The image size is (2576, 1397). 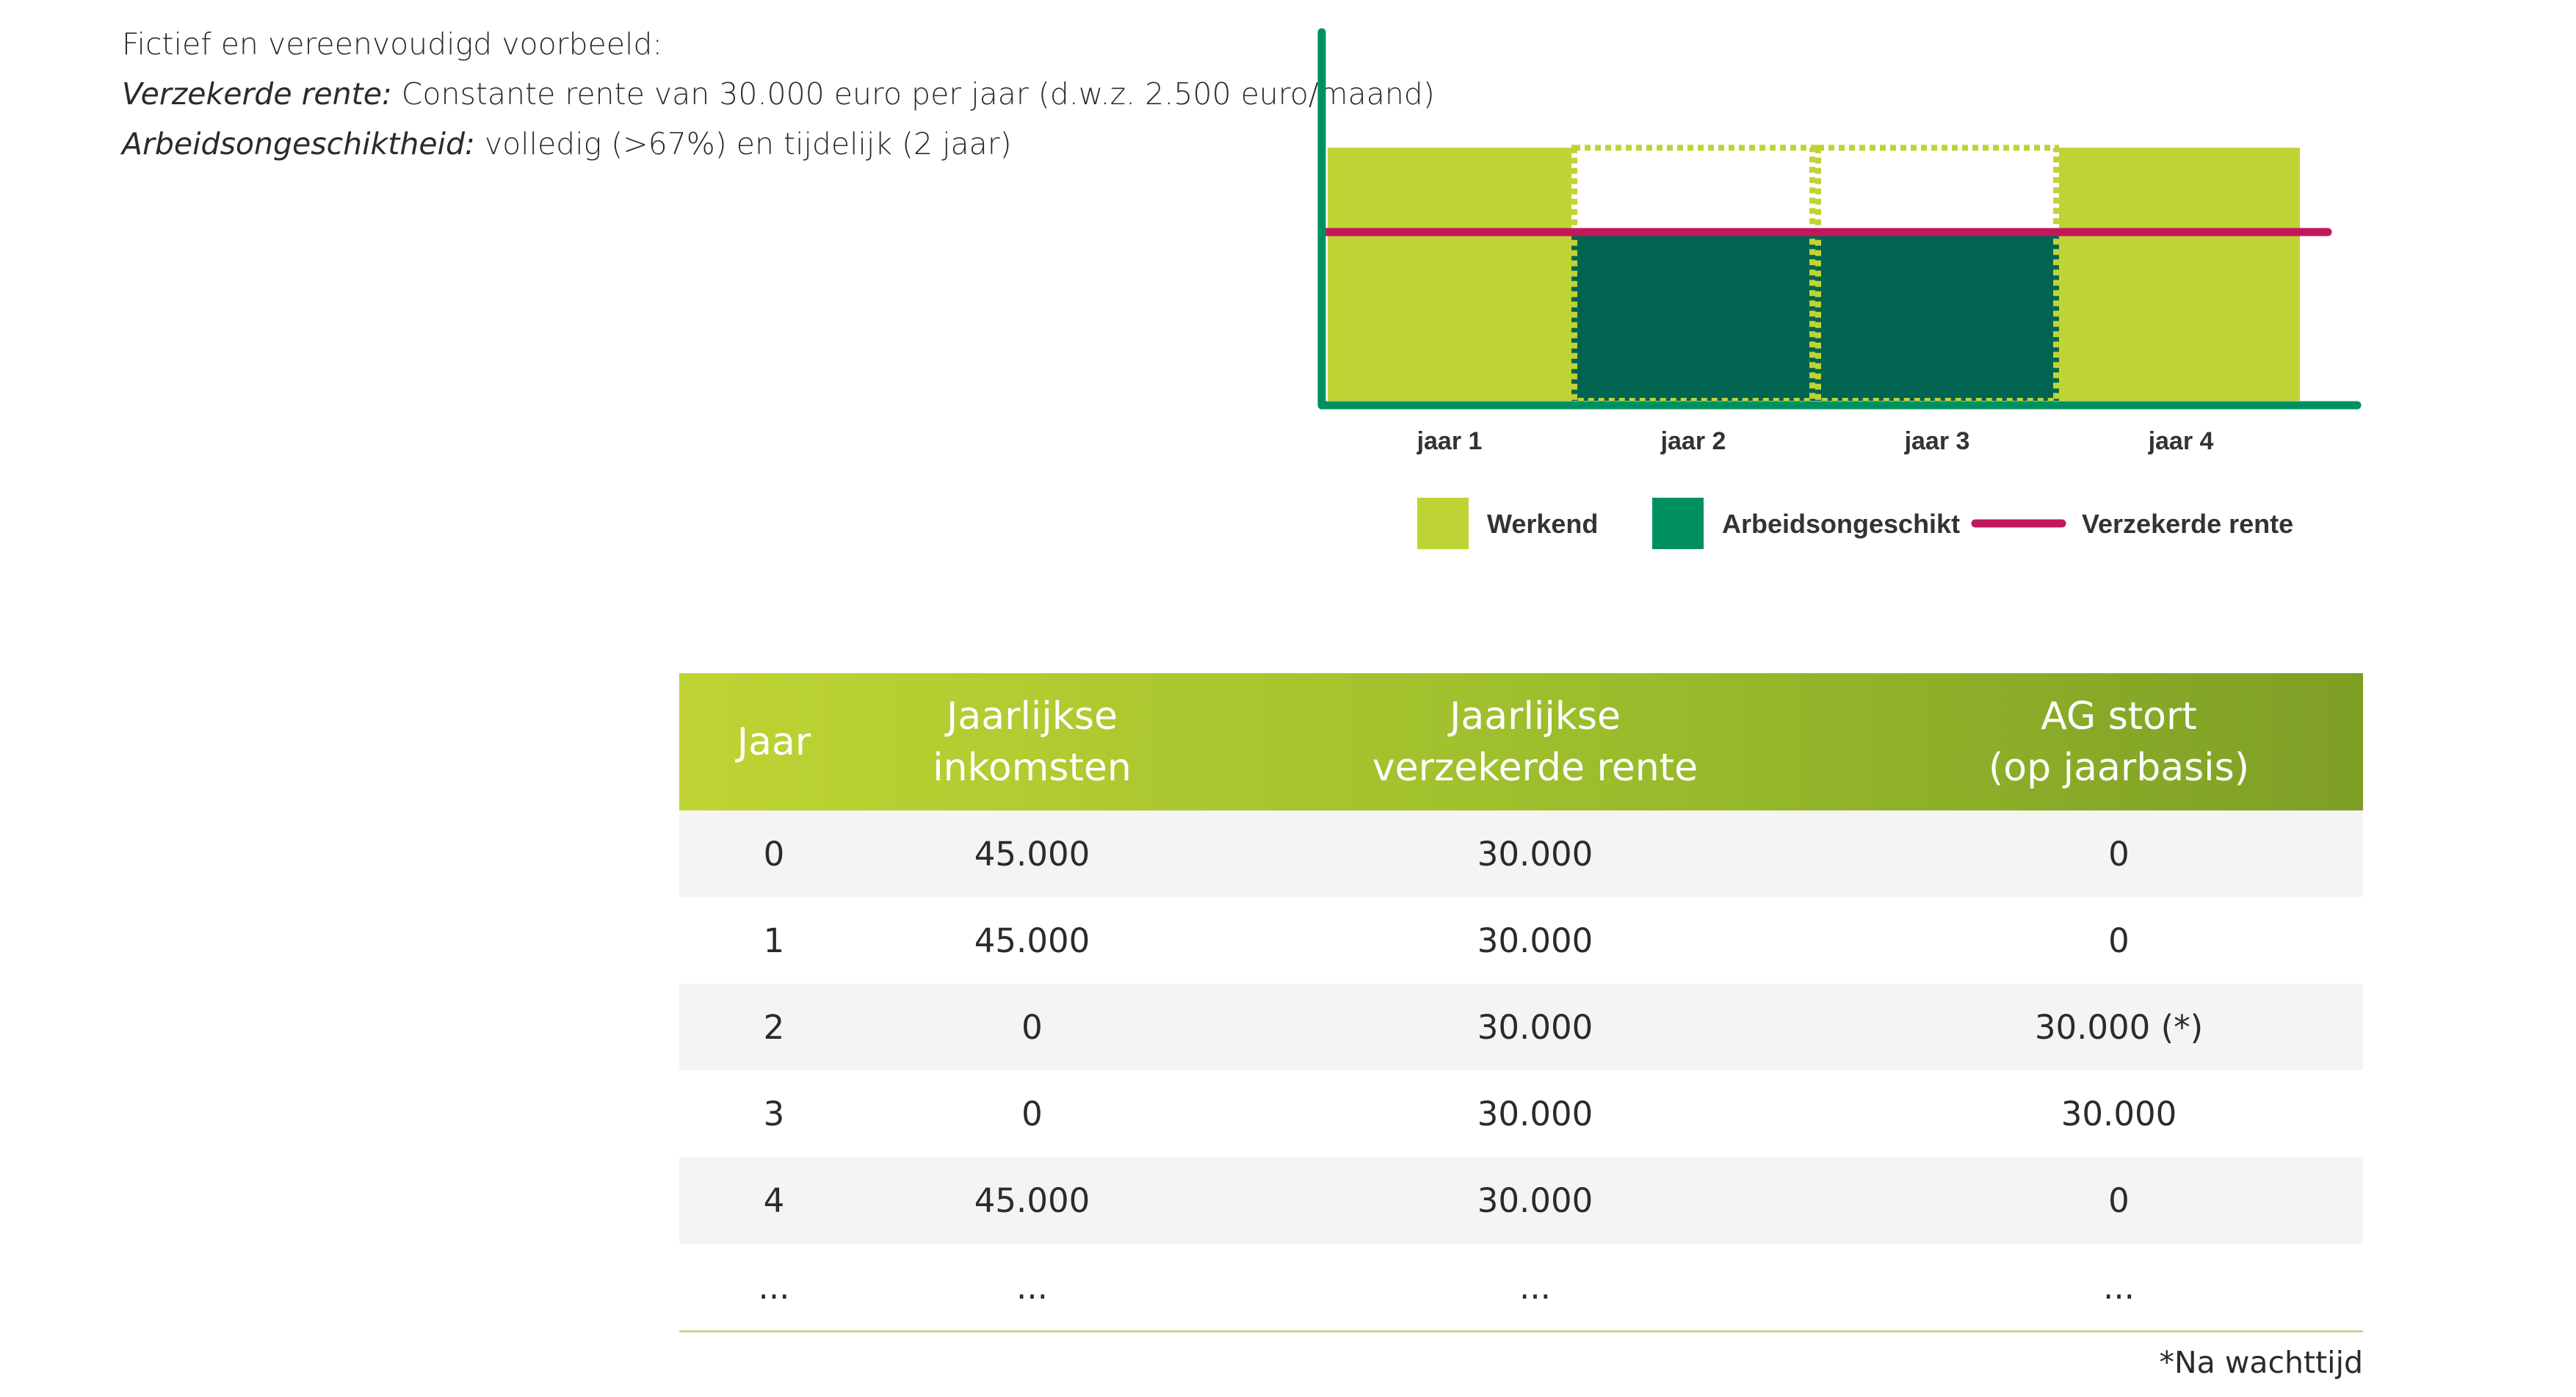 I want to click on footnote: *Na wachttijd, so click(x=2261, y=1363).